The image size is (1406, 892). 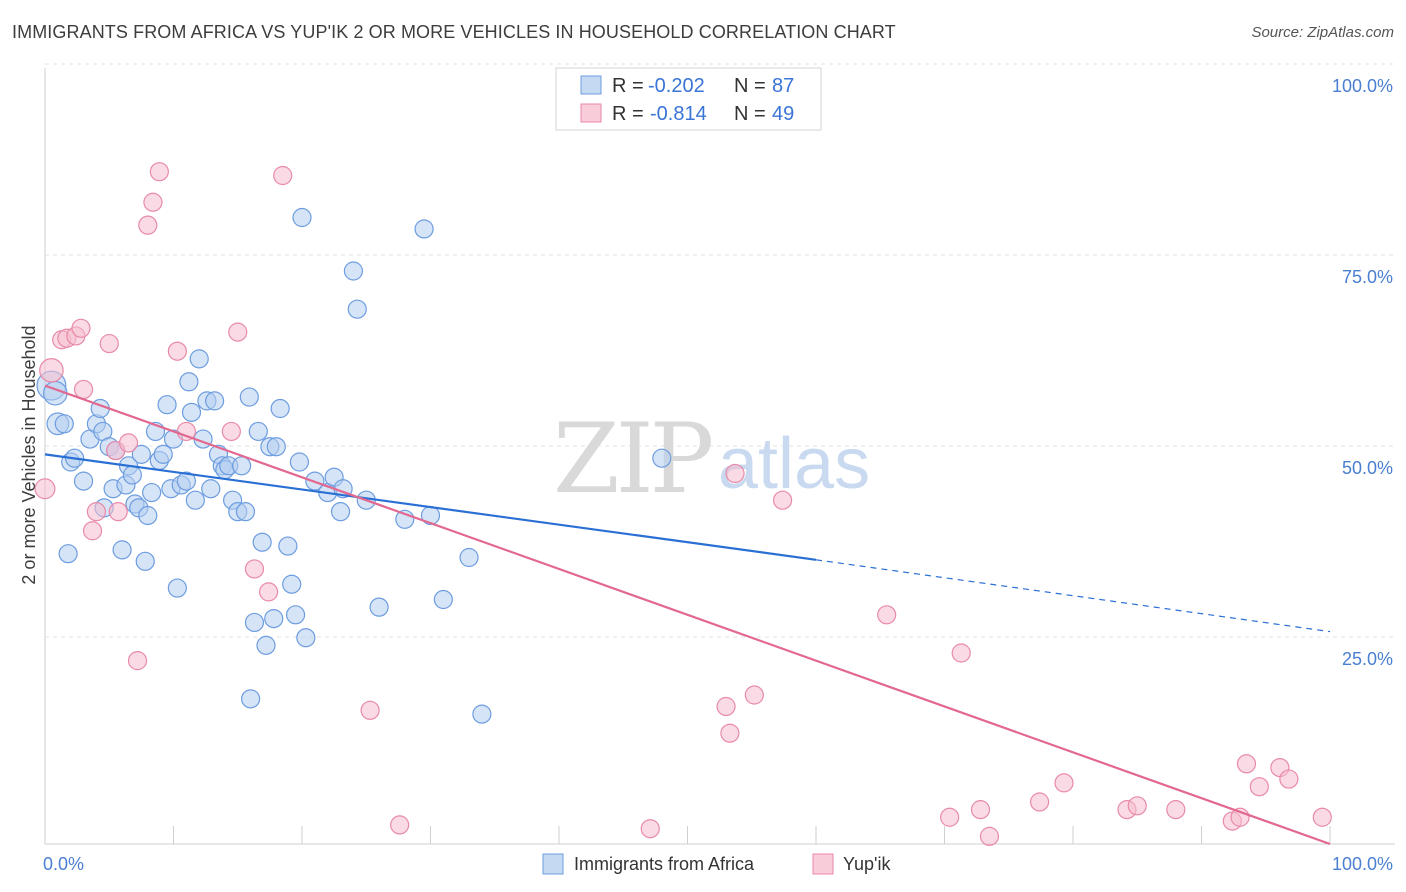 I want to click on watermark-zip: ZIP, so click(x=632, y=459).